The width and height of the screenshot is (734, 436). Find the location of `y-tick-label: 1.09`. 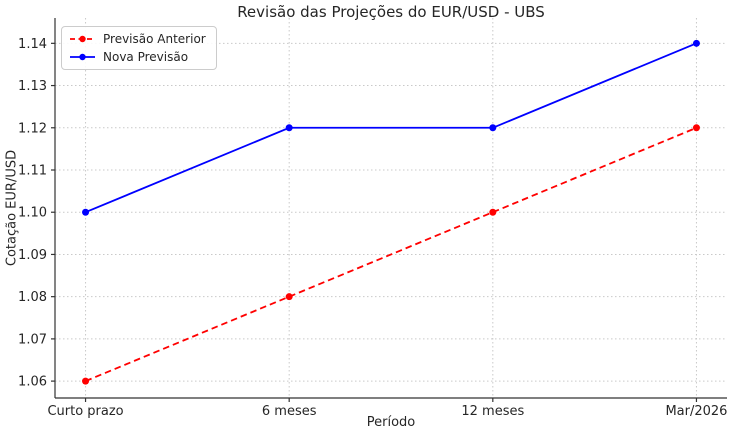

y-tick-label: 1.09 is located at coordinates (32, 255).